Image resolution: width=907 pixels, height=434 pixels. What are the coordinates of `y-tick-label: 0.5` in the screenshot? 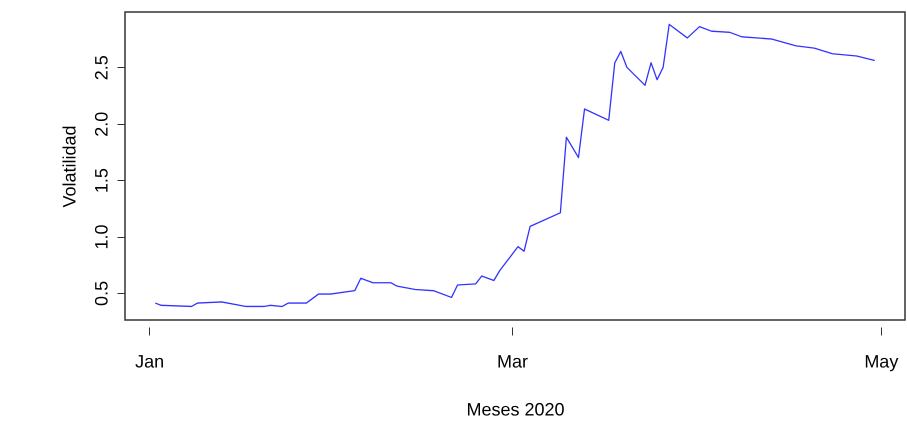 It's located at (102, 293).